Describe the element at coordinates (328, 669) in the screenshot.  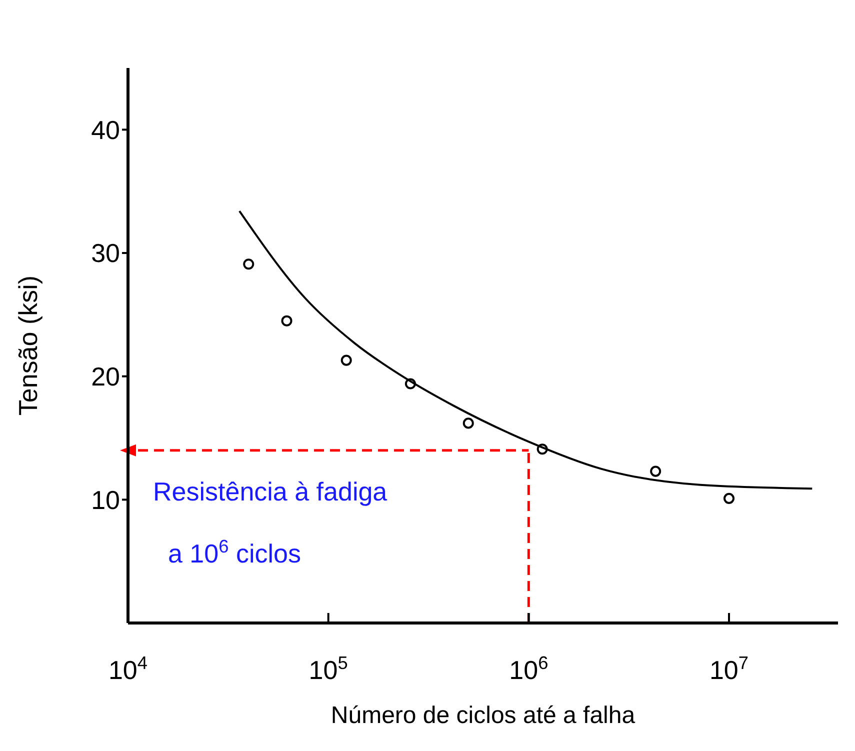
I see `x-tick-label: 10$^{5}$` at that location.